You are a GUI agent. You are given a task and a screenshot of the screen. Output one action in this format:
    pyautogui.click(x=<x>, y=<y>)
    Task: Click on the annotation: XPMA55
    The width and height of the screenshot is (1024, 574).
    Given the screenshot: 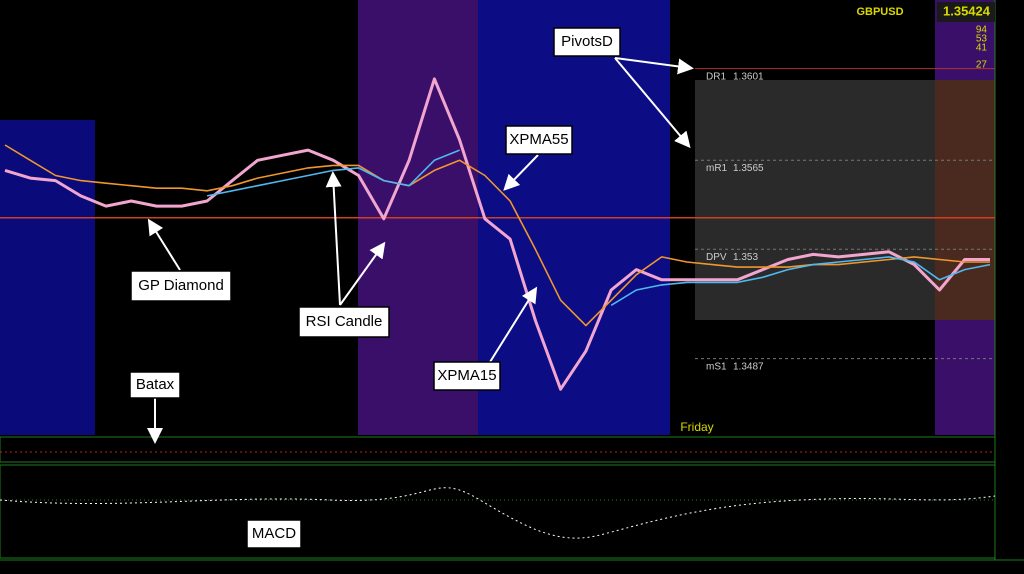 What is the action you would take?
    pyautogui.click(x=539, y=140)
    